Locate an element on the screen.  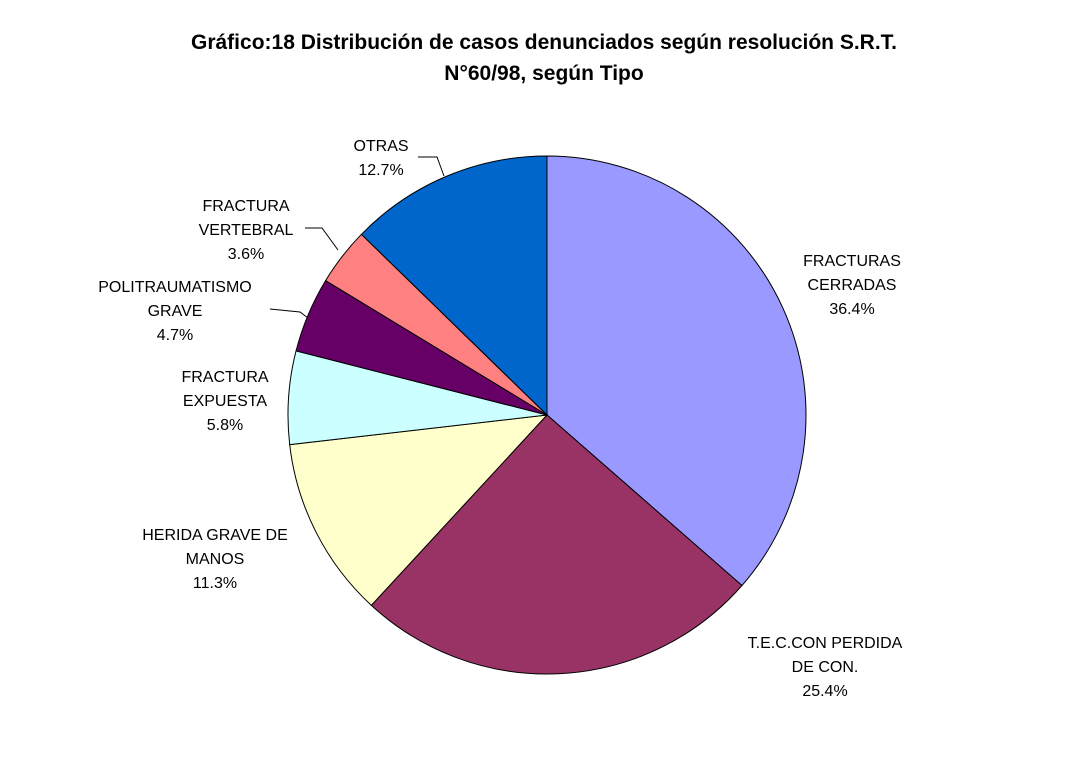
leader-line-politraumatismo-grave is located at coordinates (289, 313).